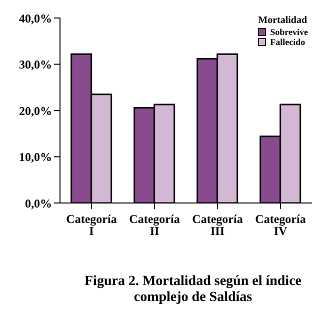 Image resolution: width=330 pixels, height=322 pixels. Describe the element at coordinates (38, 203) in the screenshot. I see `y-tick-label: 0,0%` at that location.